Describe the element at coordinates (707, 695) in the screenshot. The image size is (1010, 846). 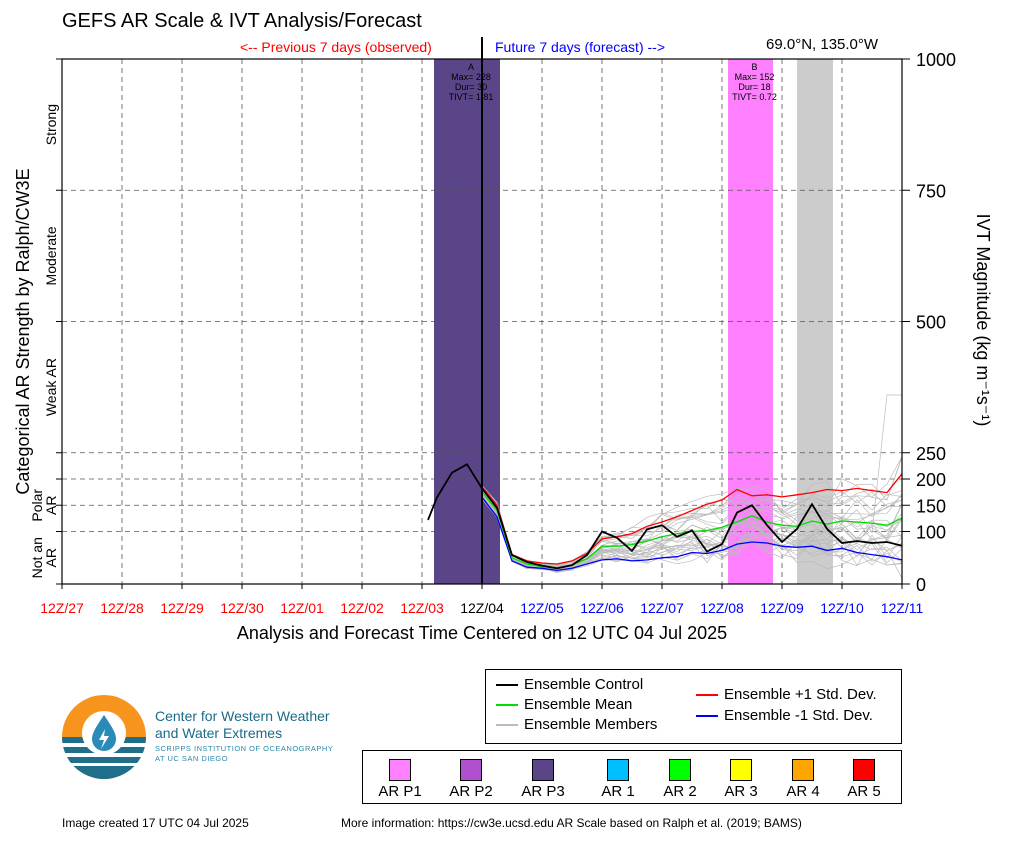
I see `legend-swatch-plus-std` at that location.